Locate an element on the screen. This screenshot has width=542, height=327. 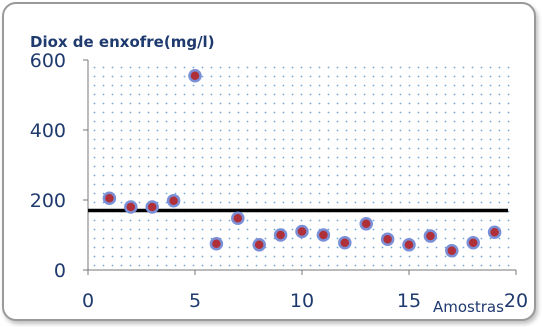
y-tick-label: 0 is located at coordinates (60, 271).